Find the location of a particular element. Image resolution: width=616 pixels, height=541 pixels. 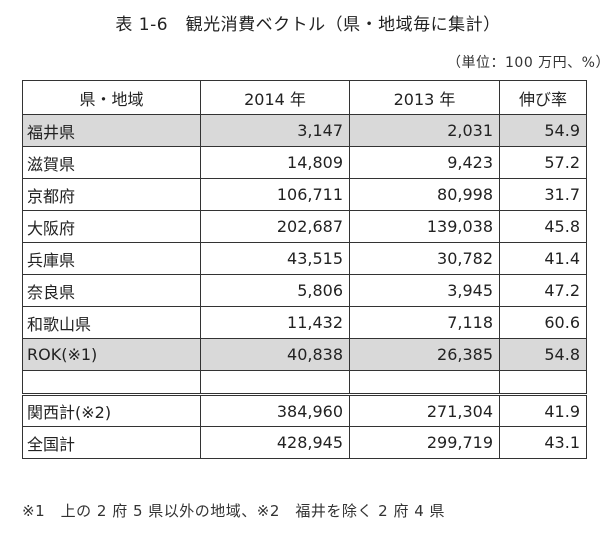

total-row: 全国計 428,945 299,719 43.1 is located at coordinates (304, 442).